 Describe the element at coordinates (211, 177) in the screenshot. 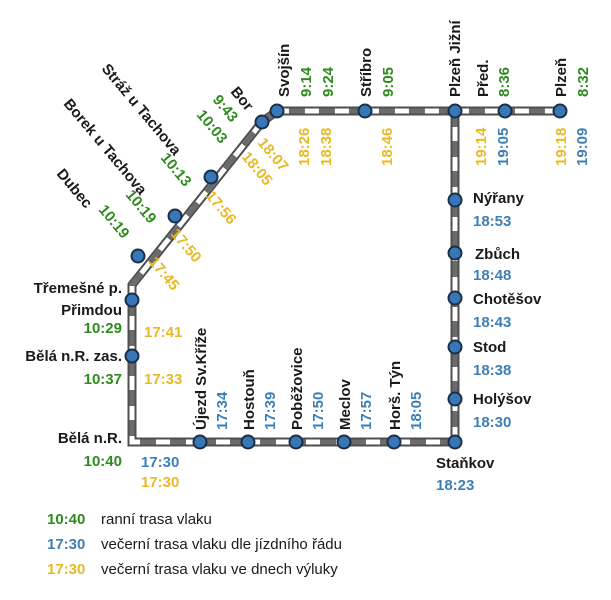

I see `stop-straz` at that location.